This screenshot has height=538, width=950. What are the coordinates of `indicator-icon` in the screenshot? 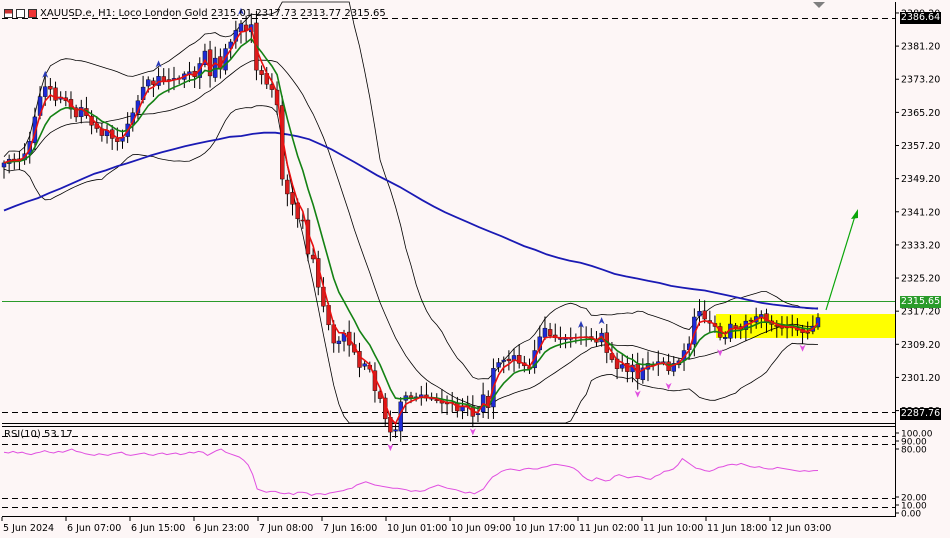 It's located at (32, 13).